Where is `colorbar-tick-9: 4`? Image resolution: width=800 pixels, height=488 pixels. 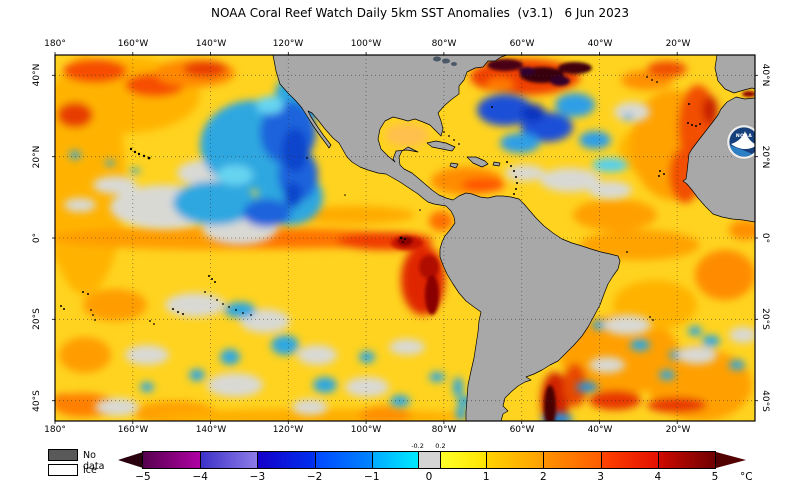 colorbar-tick-9: 4 is located at coordinates (658, 477).